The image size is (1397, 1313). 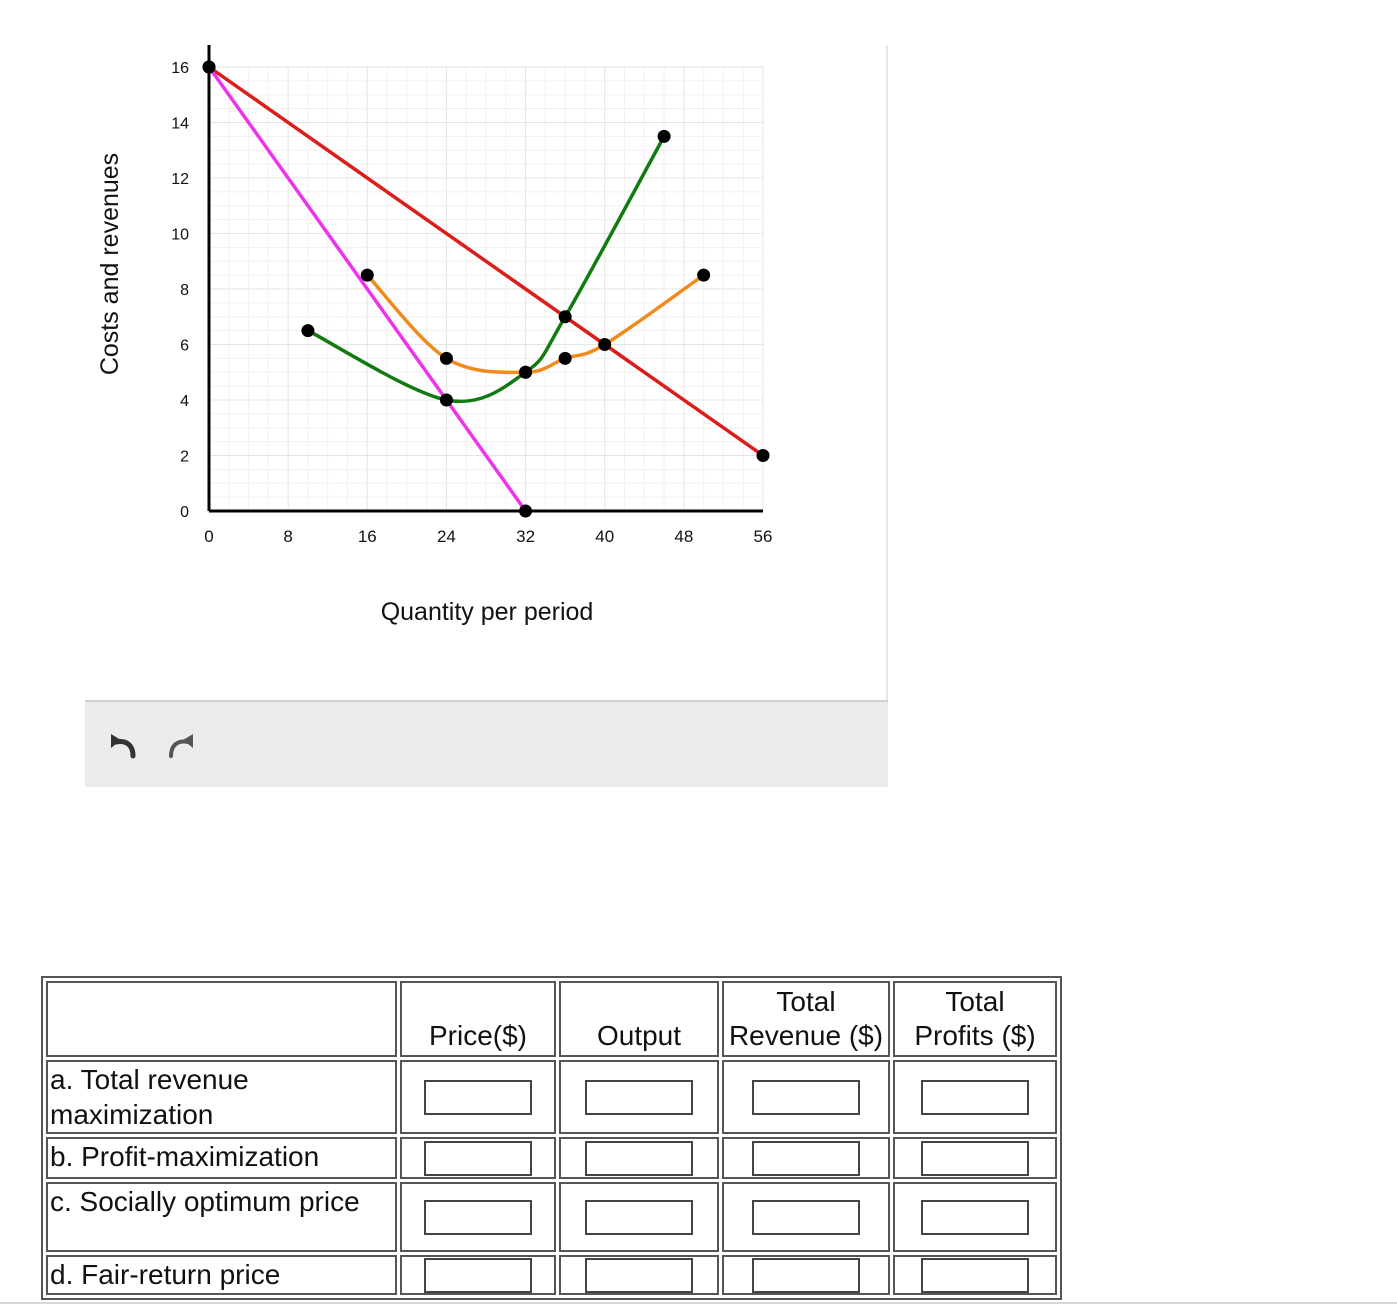 I want to click on header-price-line2: Price($), so click(x=477, y=1035).